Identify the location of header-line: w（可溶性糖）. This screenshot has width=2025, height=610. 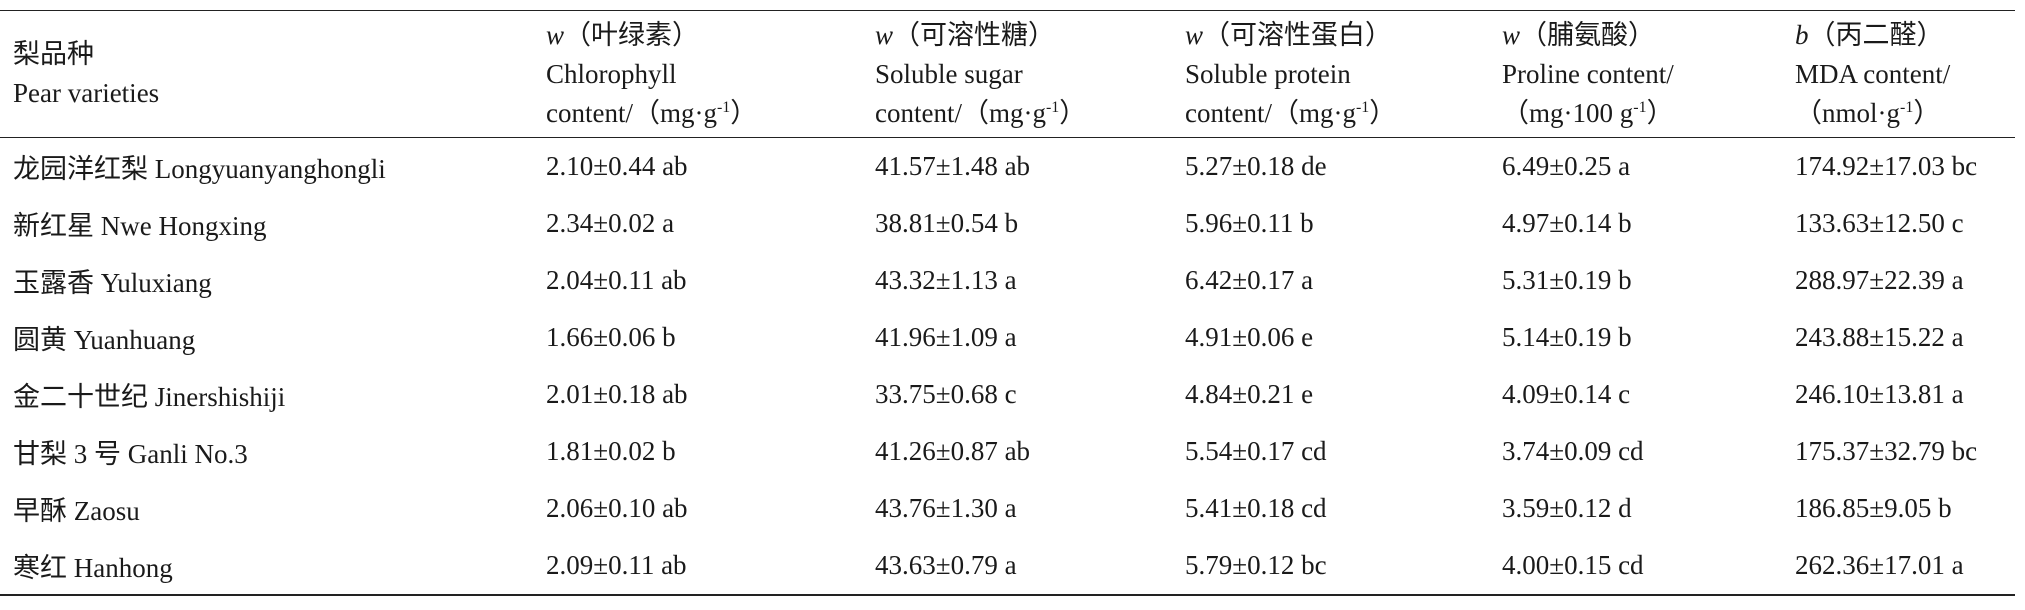
(1030, 35).